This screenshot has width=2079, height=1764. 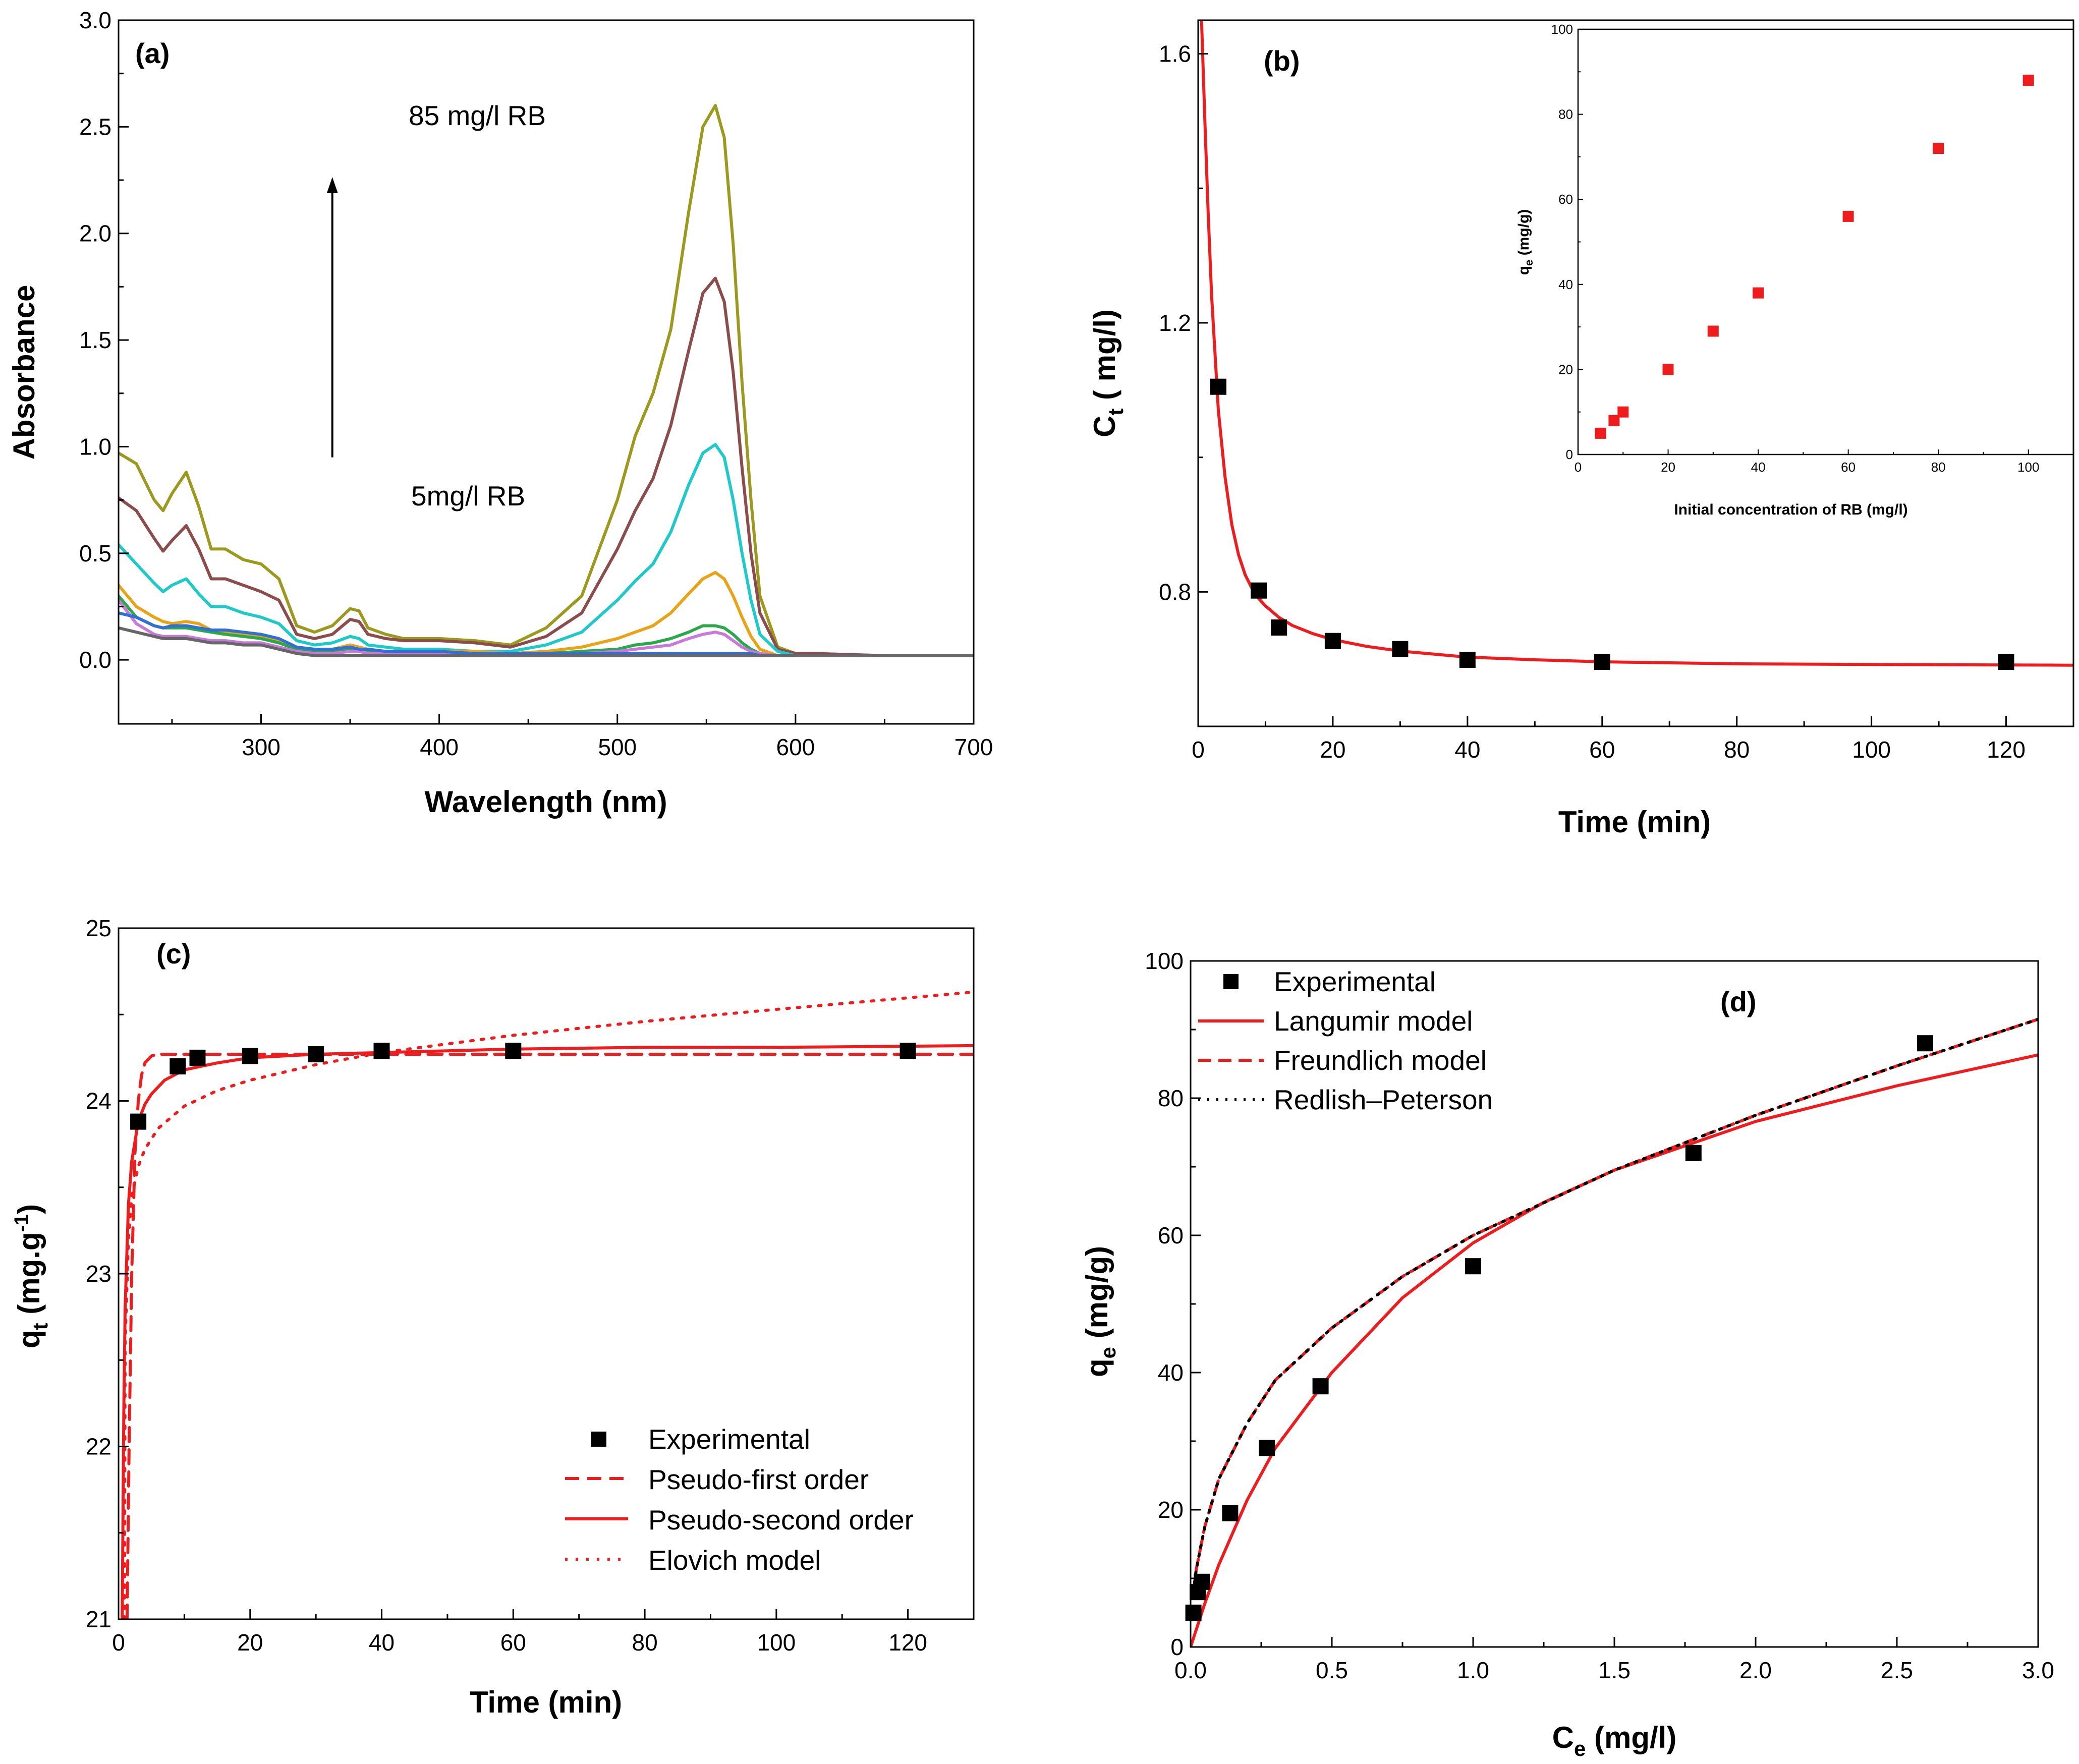 I want to click on x-tick-label: 400, so click(x=439, y=747).